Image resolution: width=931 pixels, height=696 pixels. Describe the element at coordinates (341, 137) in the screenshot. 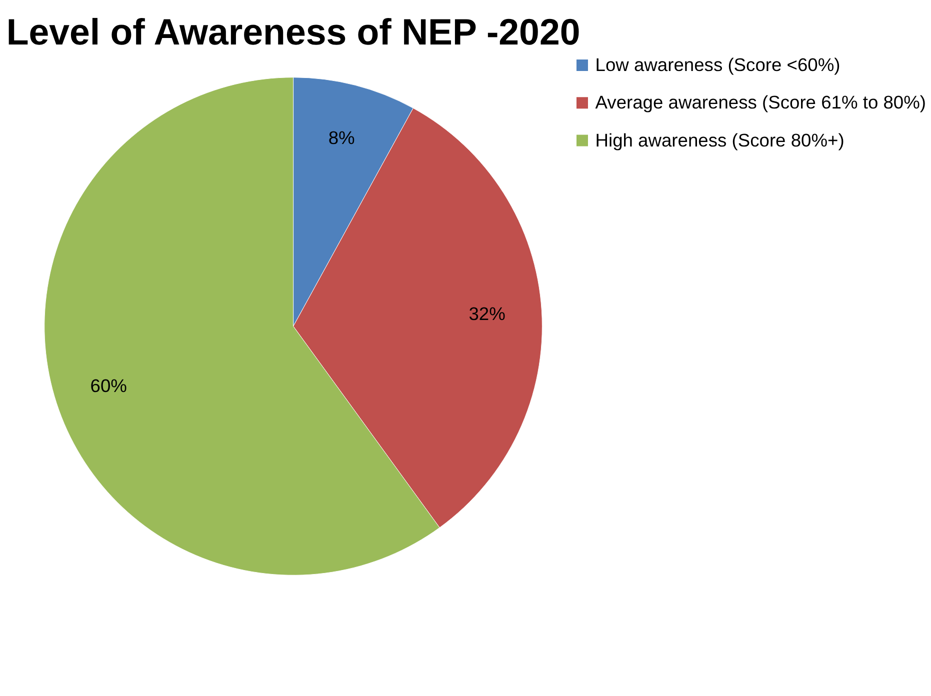

I see `data-label: 8%` at that location.